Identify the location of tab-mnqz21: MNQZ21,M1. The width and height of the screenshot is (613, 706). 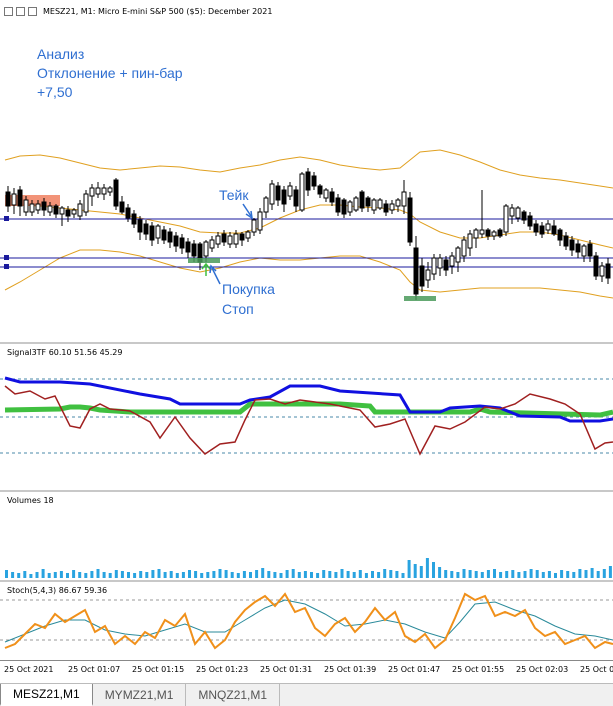
(233, 695).